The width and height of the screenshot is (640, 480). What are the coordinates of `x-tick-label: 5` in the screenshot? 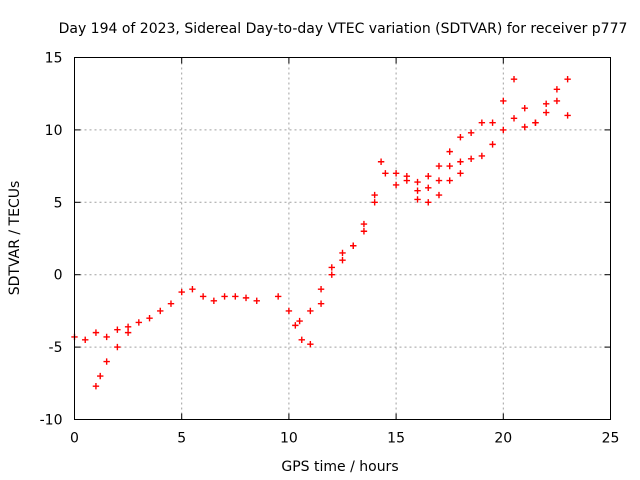 It's located at (181, 439).